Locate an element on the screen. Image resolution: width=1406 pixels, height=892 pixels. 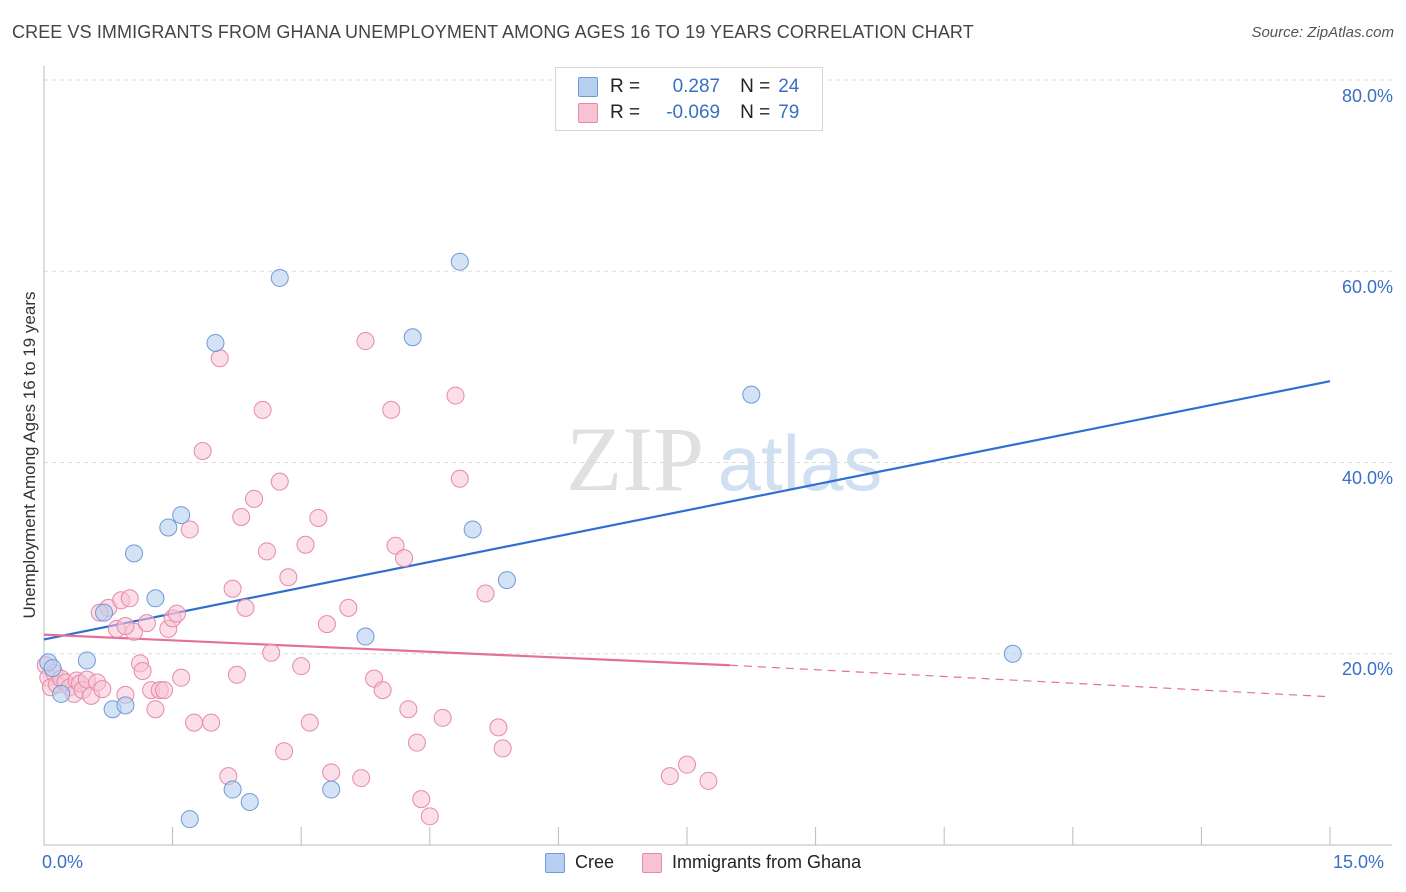
stats-row-ghana: R = -0.069 N = 79 is located at coordinates (688, 113).